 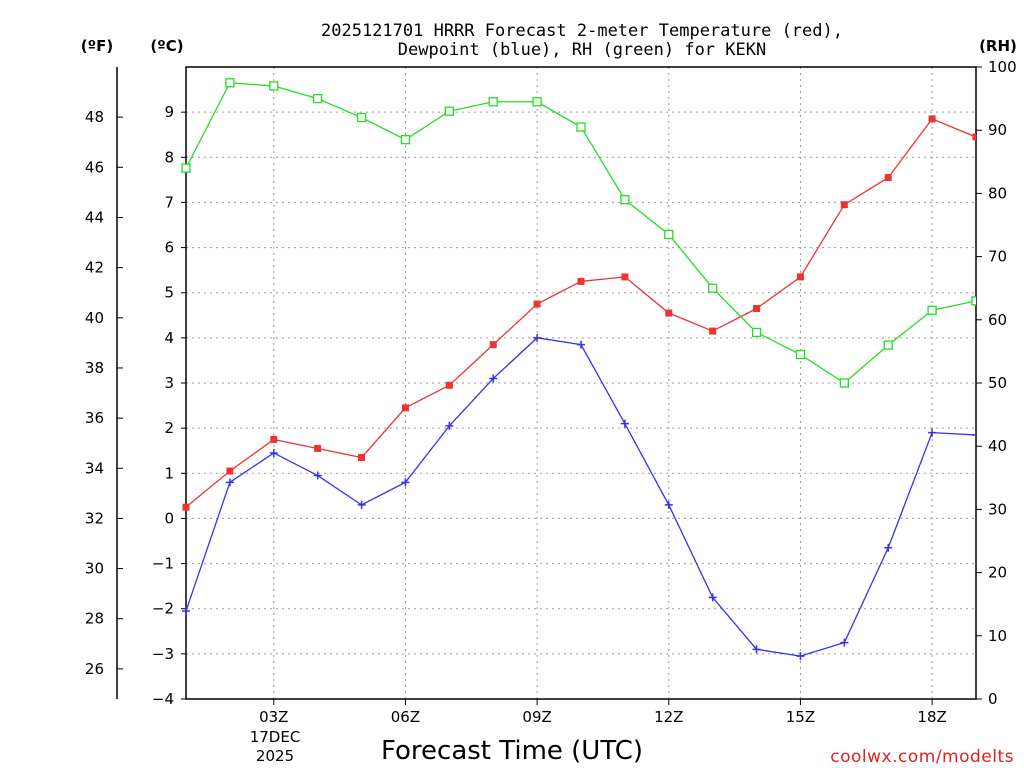 What do you see at coordinates (94, 217) in the screenshot?
I see `fahrenheit-tick-label: 44` at bounding box center [94, 217].